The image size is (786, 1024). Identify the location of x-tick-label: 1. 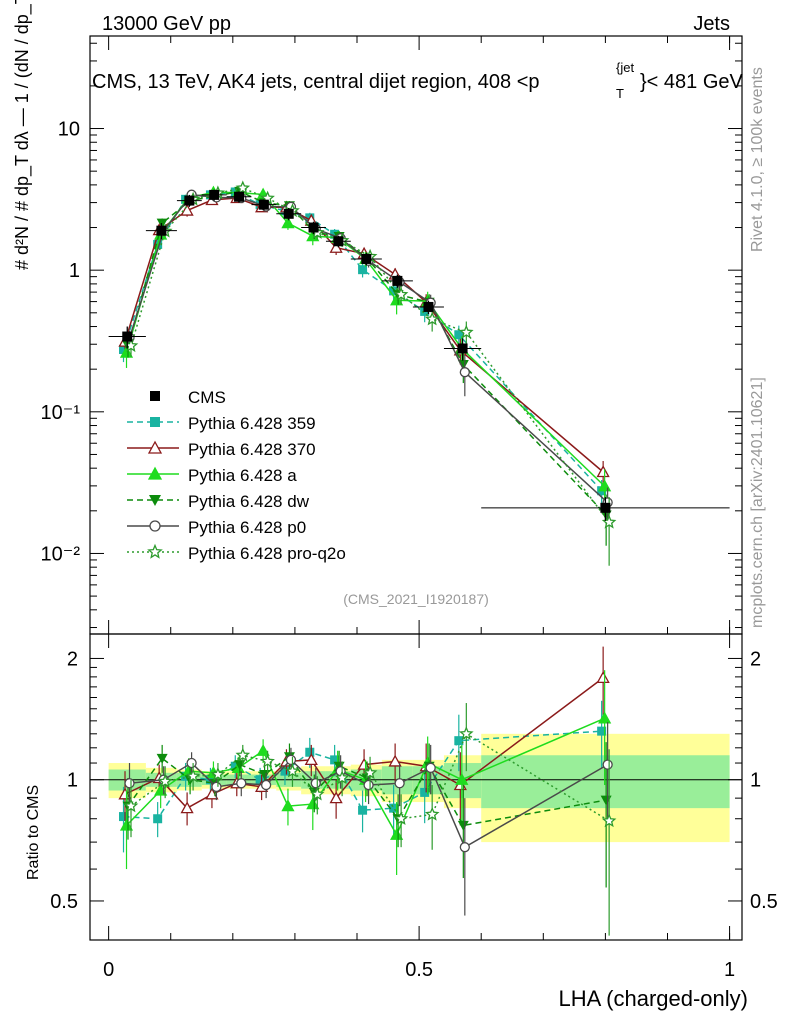
(729, 970).